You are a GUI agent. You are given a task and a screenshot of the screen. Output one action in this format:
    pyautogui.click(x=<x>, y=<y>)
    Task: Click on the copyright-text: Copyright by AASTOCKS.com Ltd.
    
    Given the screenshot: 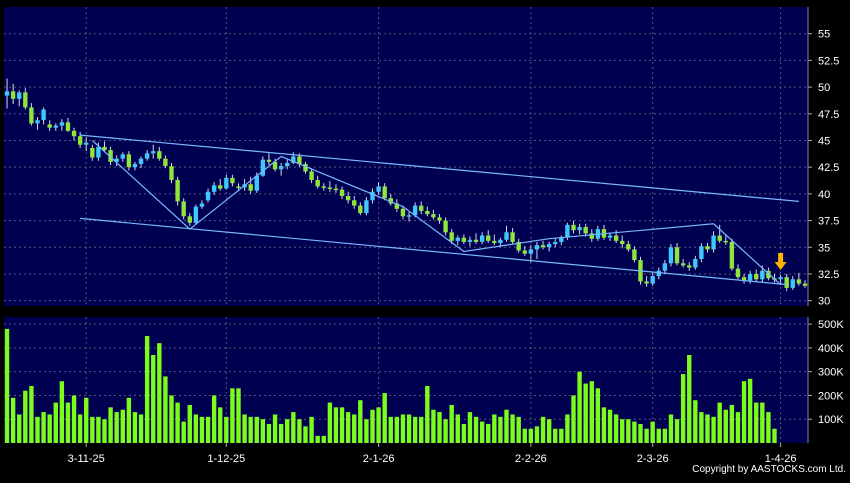 What is the action you would take?
    pyautogui.click(x=769, y=469)
    